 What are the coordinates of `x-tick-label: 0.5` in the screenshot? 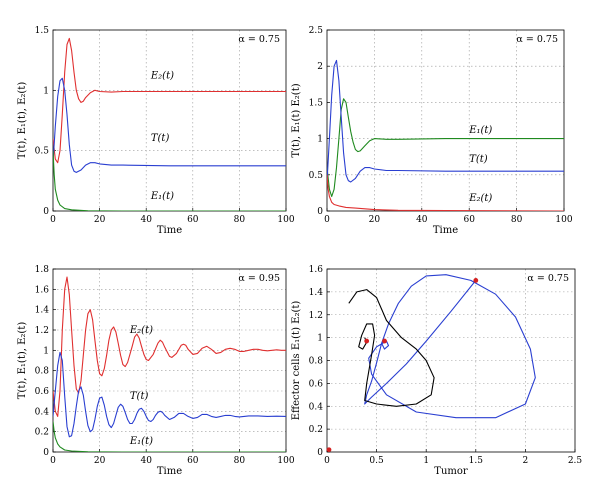 It's located at (376, 461).